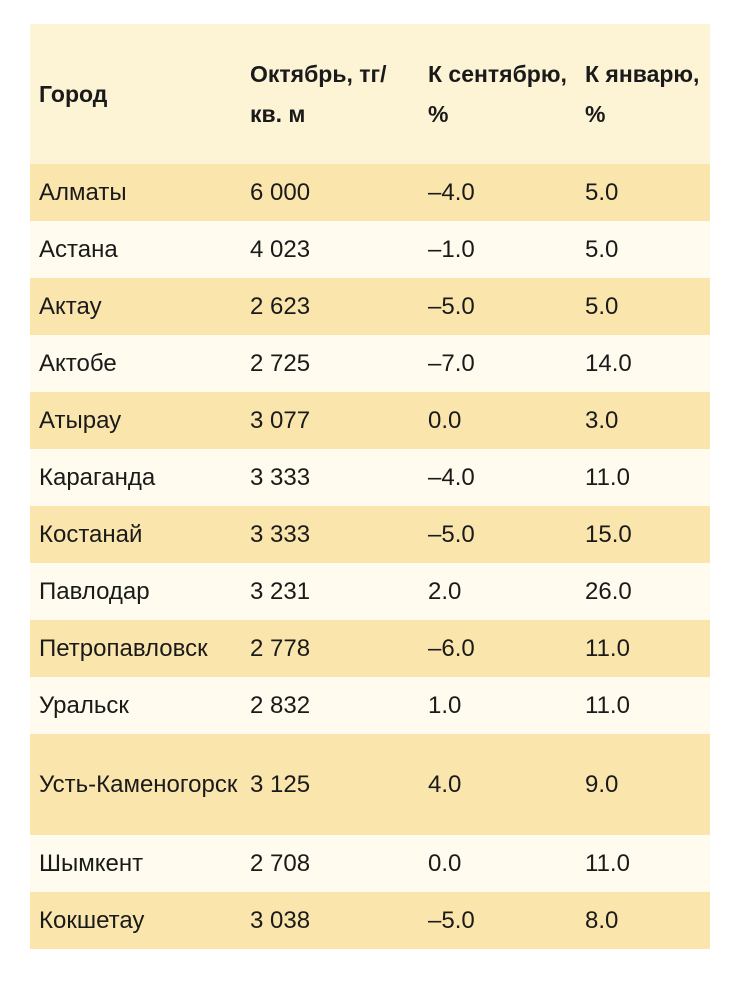  Describe the element at coordinates (602, 784) in the screenshot. I see `jan-change-cell: 9.0` at that location.